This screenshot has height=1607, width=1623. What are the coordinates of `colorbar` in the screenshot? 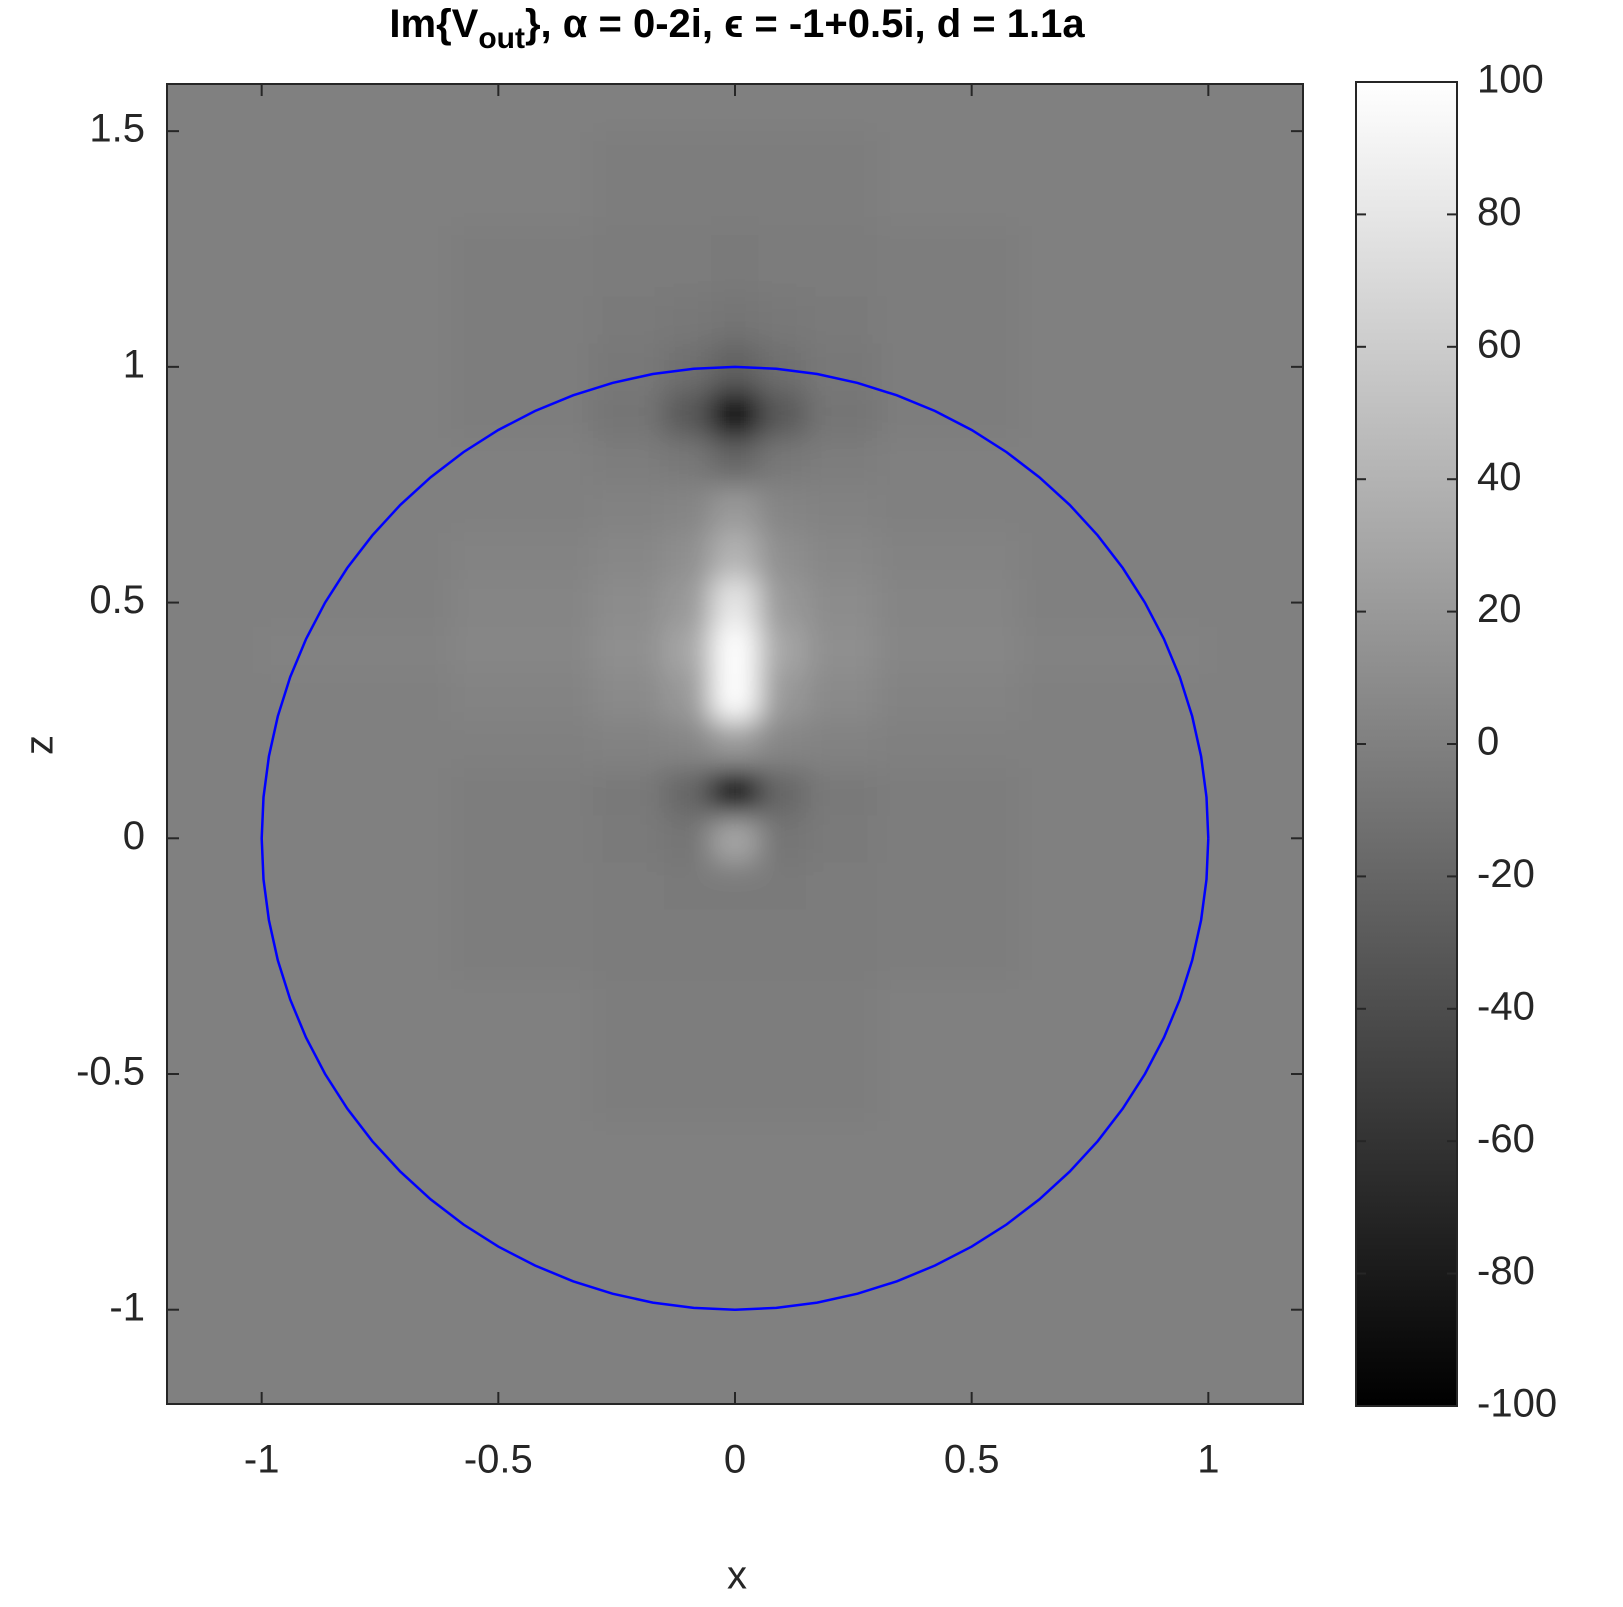 It's located at (1406, 744).